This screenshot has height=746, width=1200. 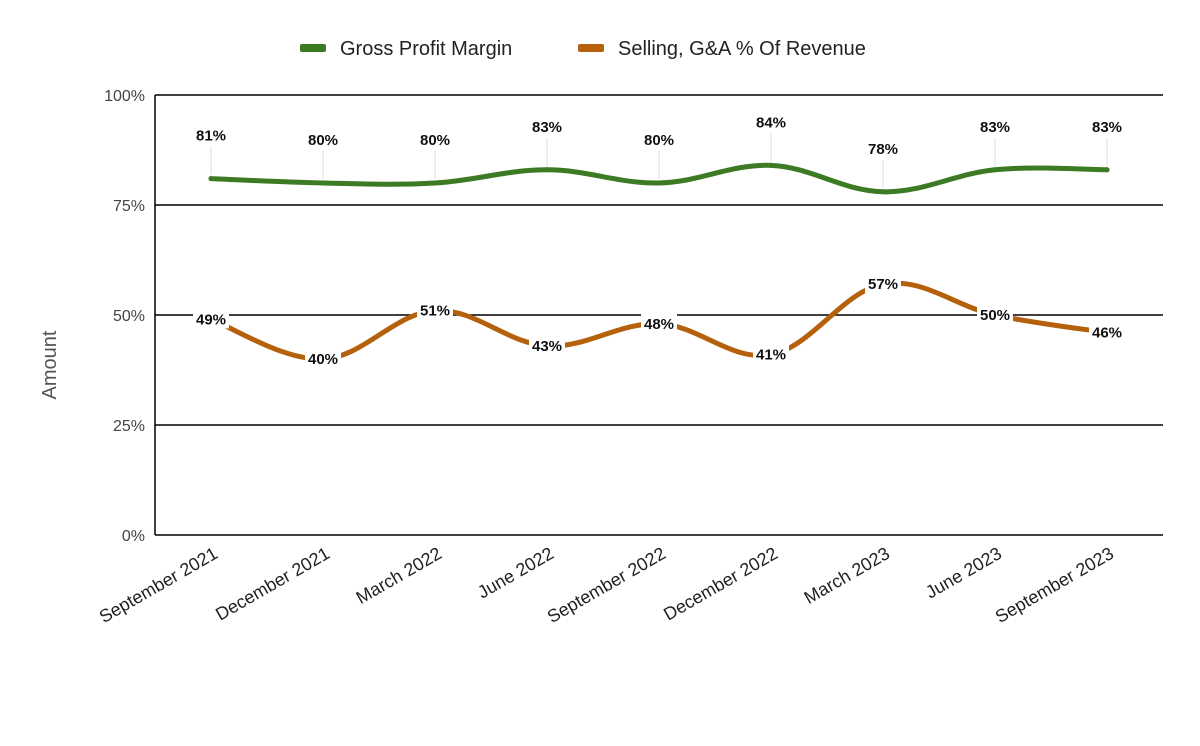 What do you see at coordinates (883, 149) in the screenshot?
I see `data-label: 78%` at bounding box center [883, 149].